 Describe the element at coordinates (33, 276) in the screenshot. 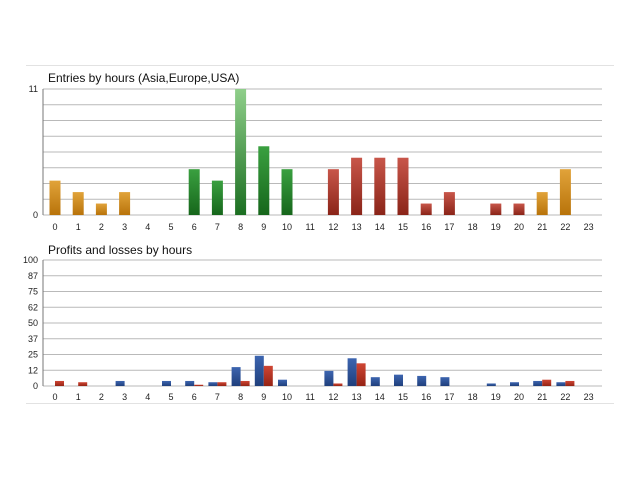

I see `profits-y-tick-label: 87` at that location.